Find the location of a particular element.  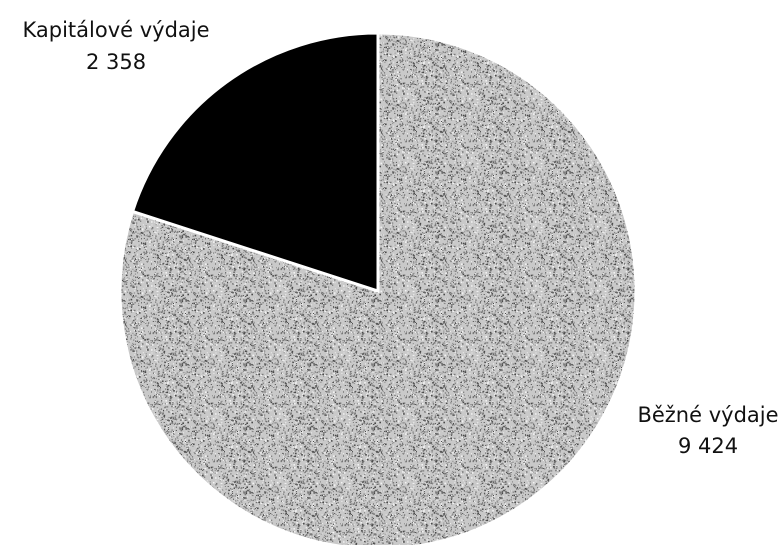

slice-label-kapitalove-vydaje: Kapitálové výdaje is located at coordinates (115, 30).